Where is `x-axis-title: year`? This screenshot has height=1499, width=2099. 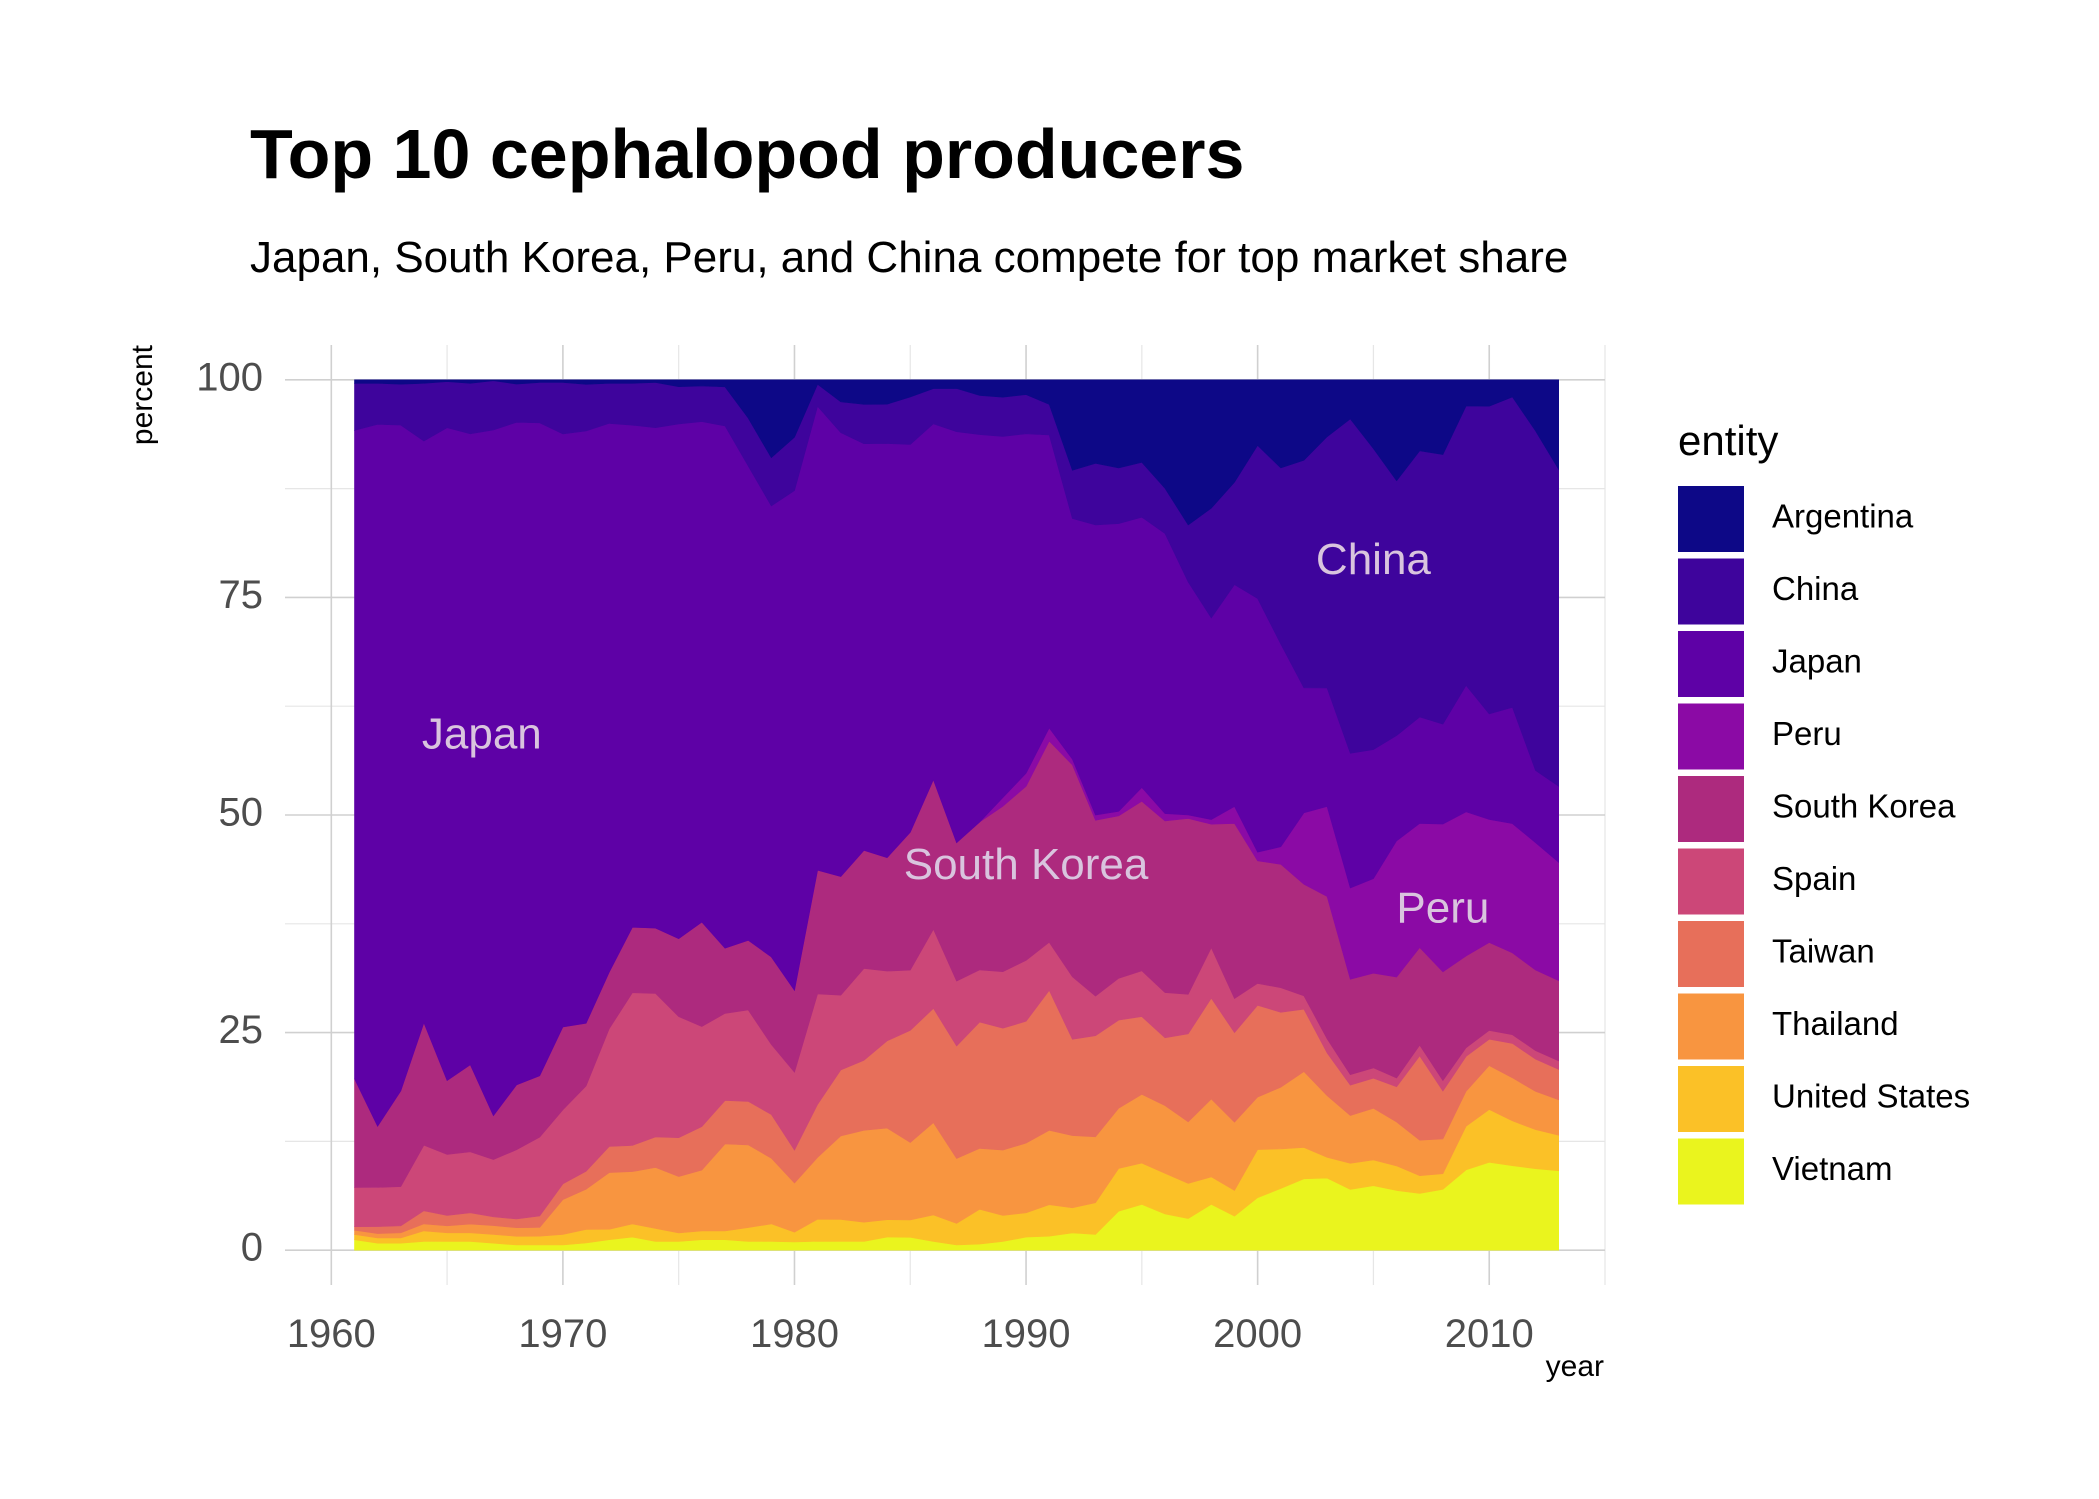 x-axis-title: year is located at coordinates (1575, 1366).